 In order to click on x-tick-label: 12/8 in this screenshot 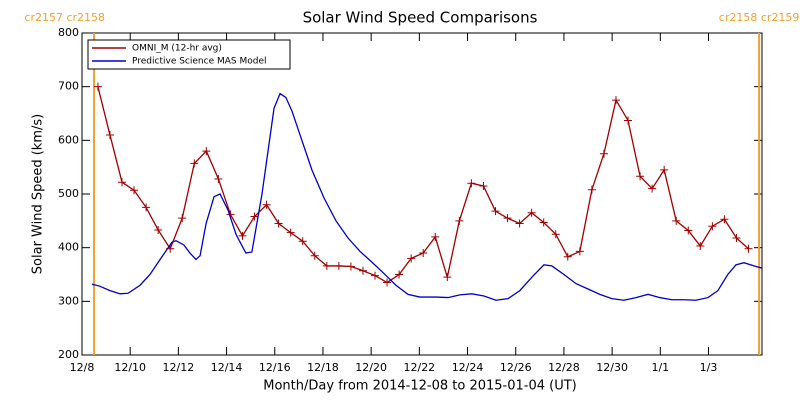, I will do `click(82, 367)`.